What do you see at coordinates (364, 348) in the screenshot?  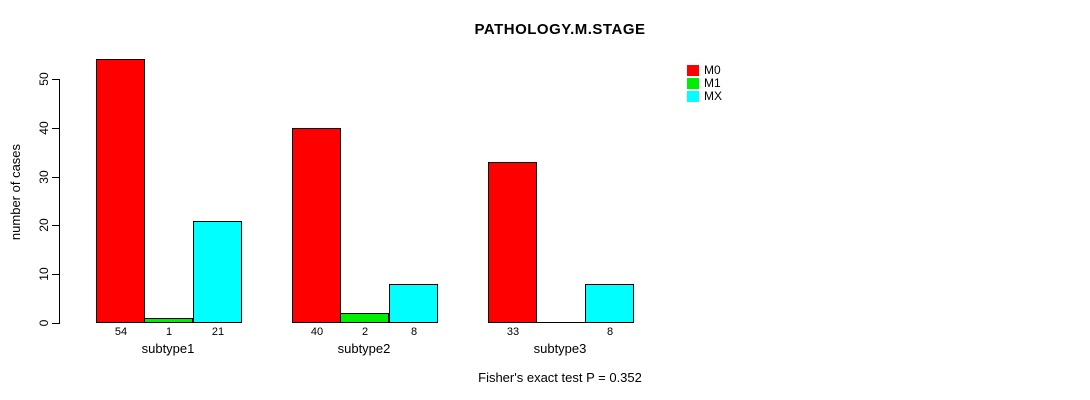 I see `x-category-label: subtype2` at bounding box center [364, 348].